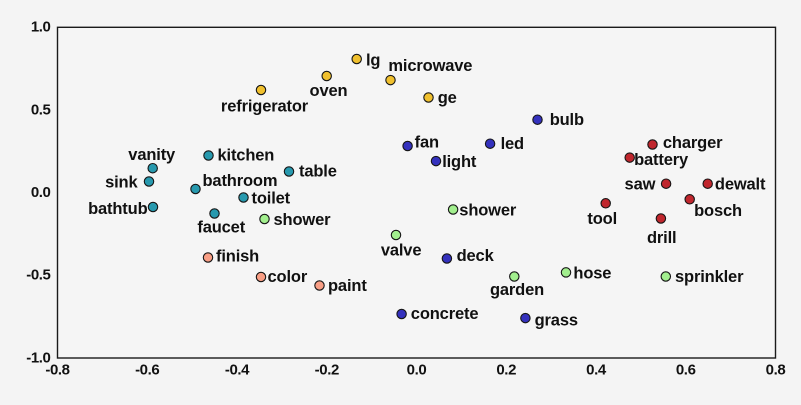  I want to click on svg-text: 0.5, so click(41, 109).